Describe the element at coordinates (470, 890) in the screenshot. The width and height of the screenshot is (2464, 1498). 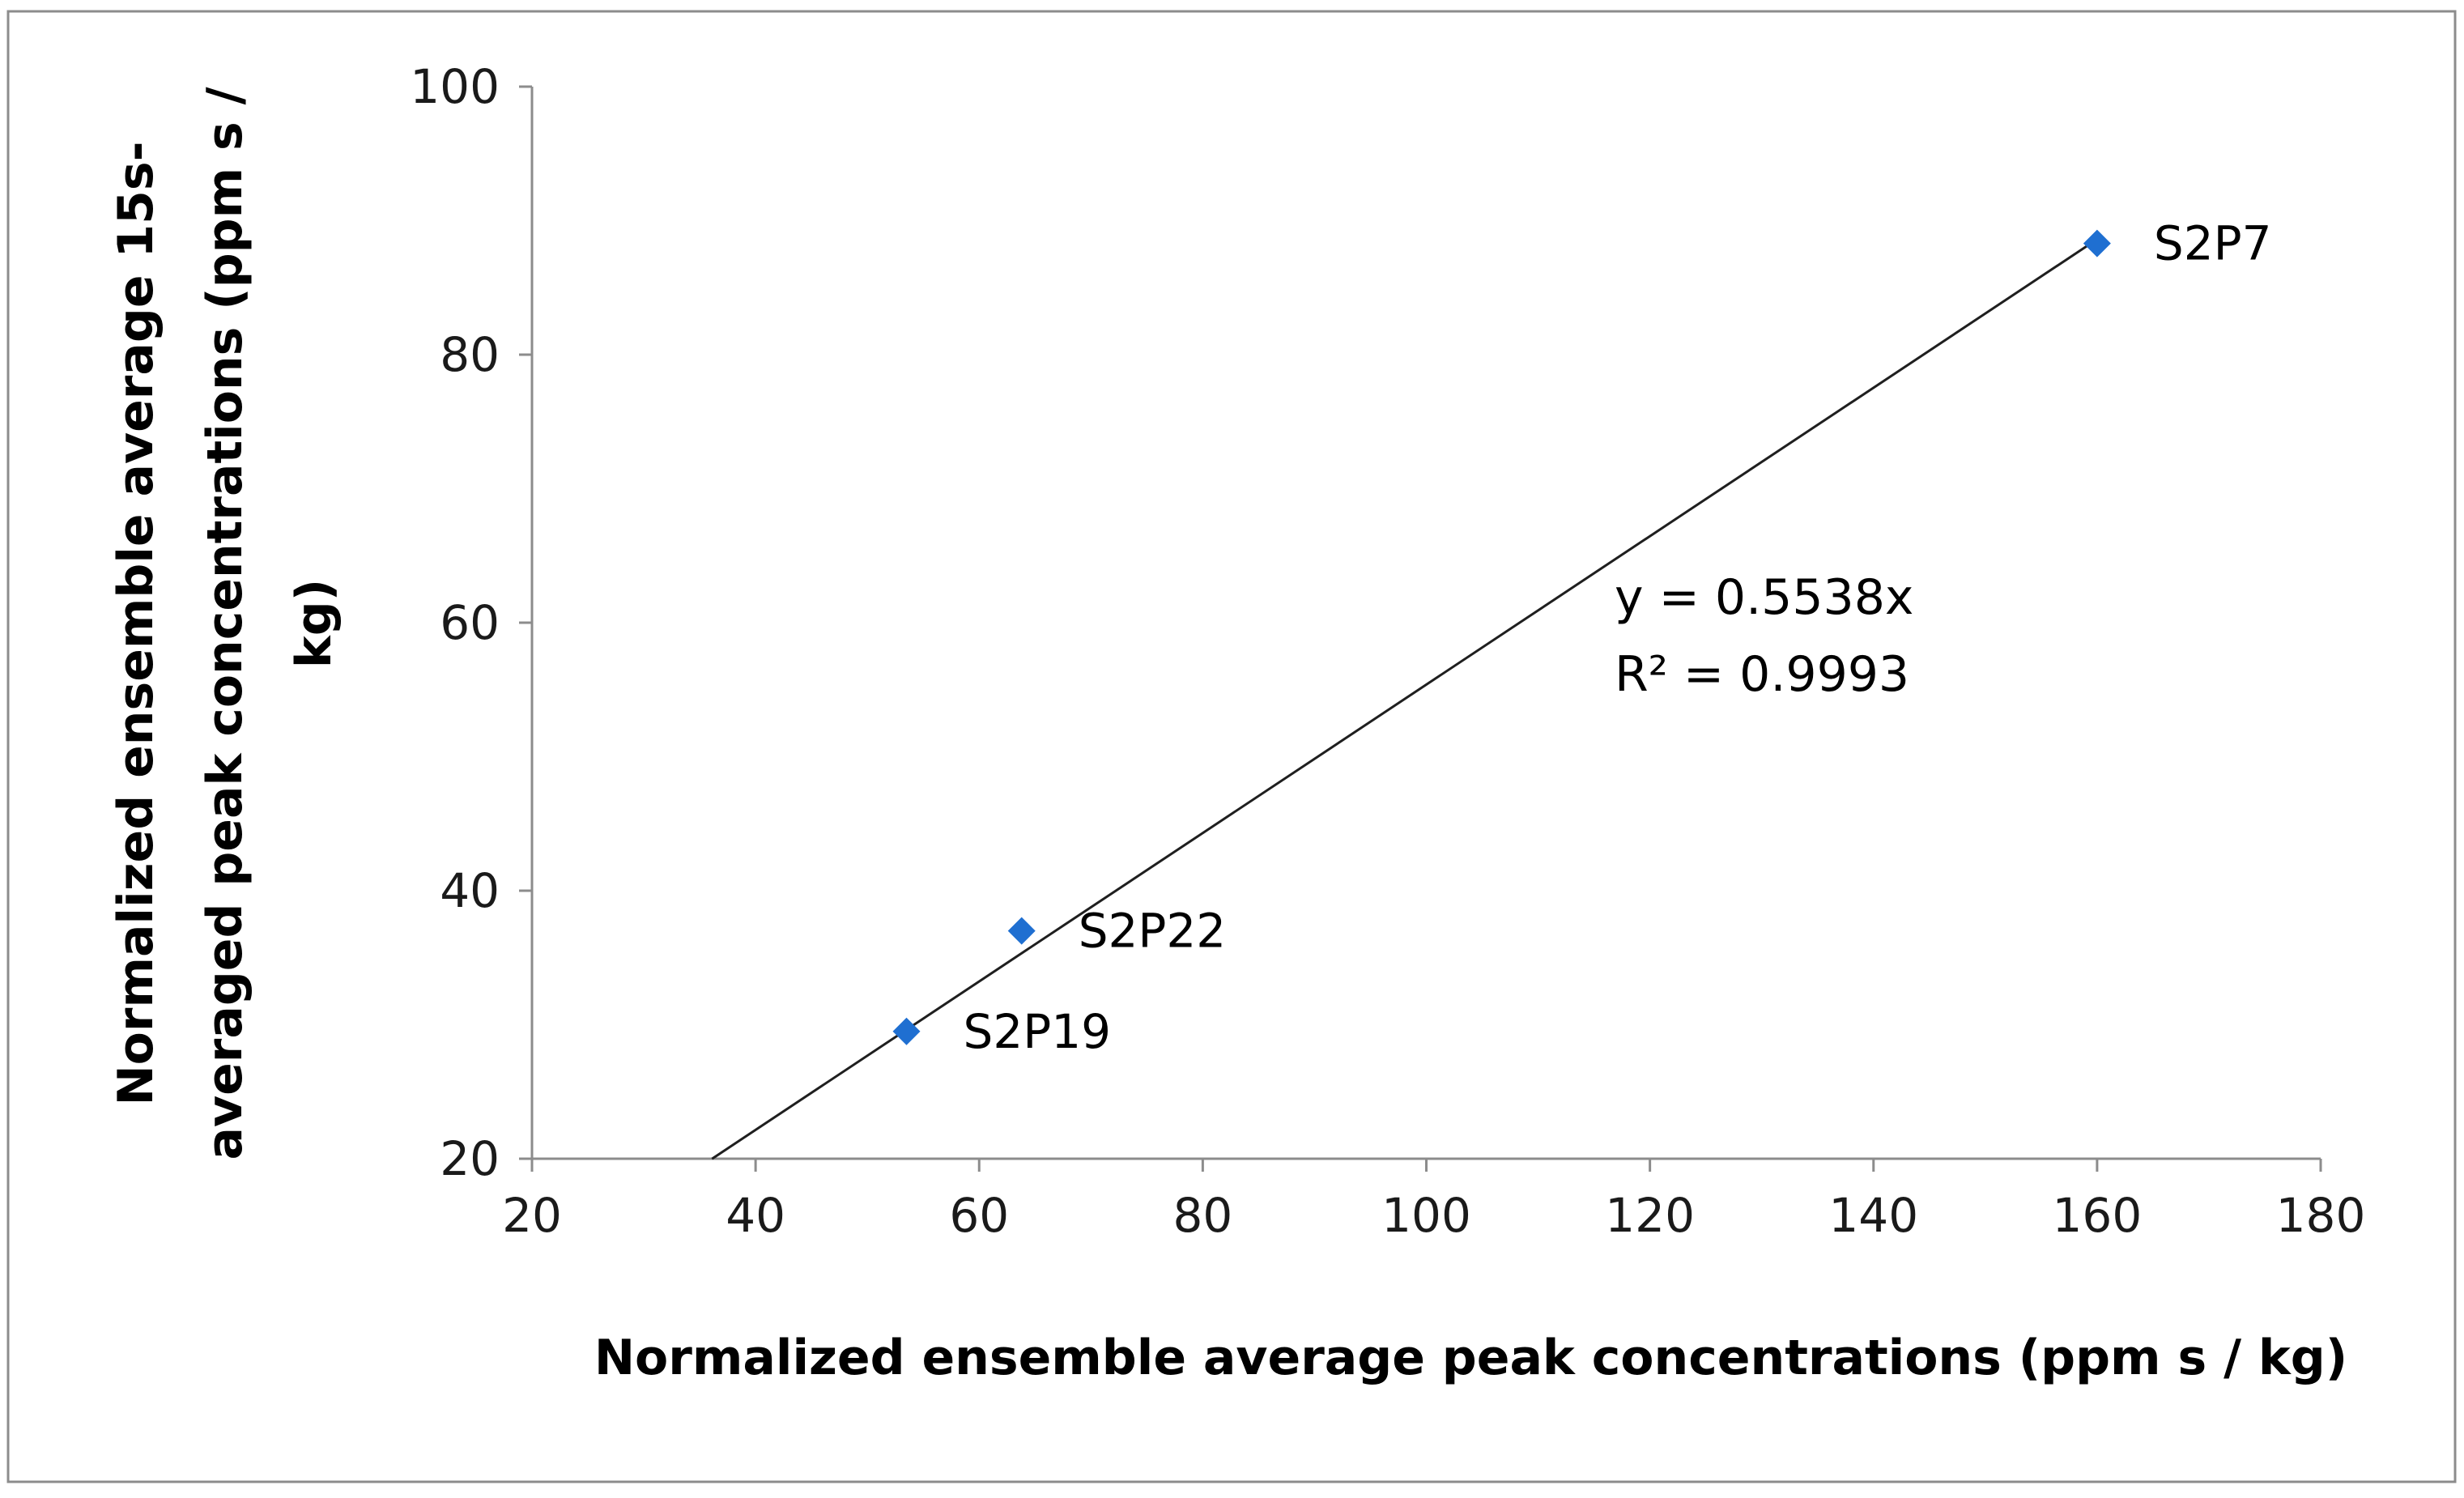
I see `y-tick-label: 40` at that location.